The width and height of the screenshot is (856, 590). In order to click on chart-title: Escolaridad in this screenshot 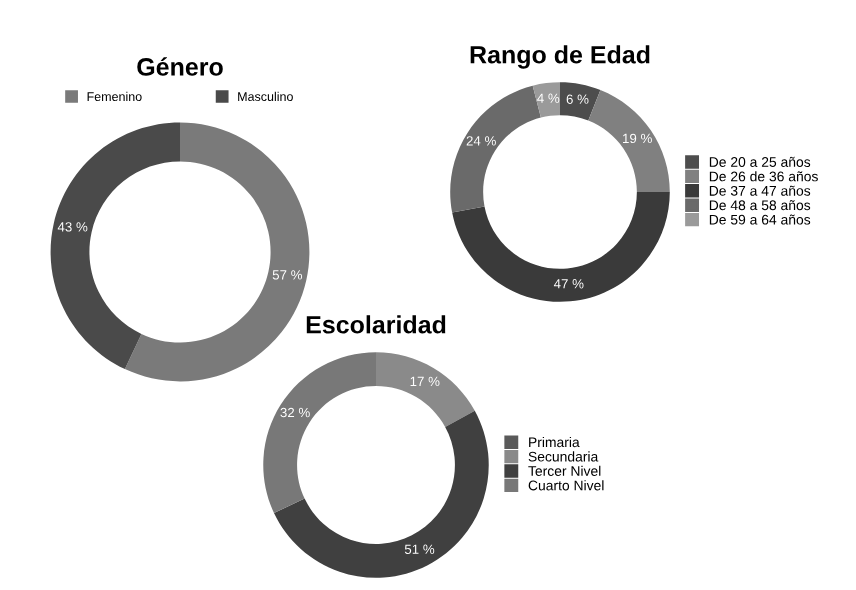, I will do `click(376, 324)`.